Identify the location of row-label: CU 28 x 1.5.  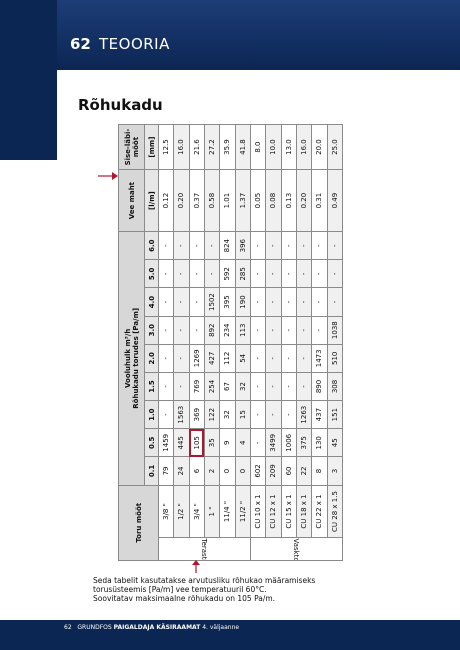
(335, 511).